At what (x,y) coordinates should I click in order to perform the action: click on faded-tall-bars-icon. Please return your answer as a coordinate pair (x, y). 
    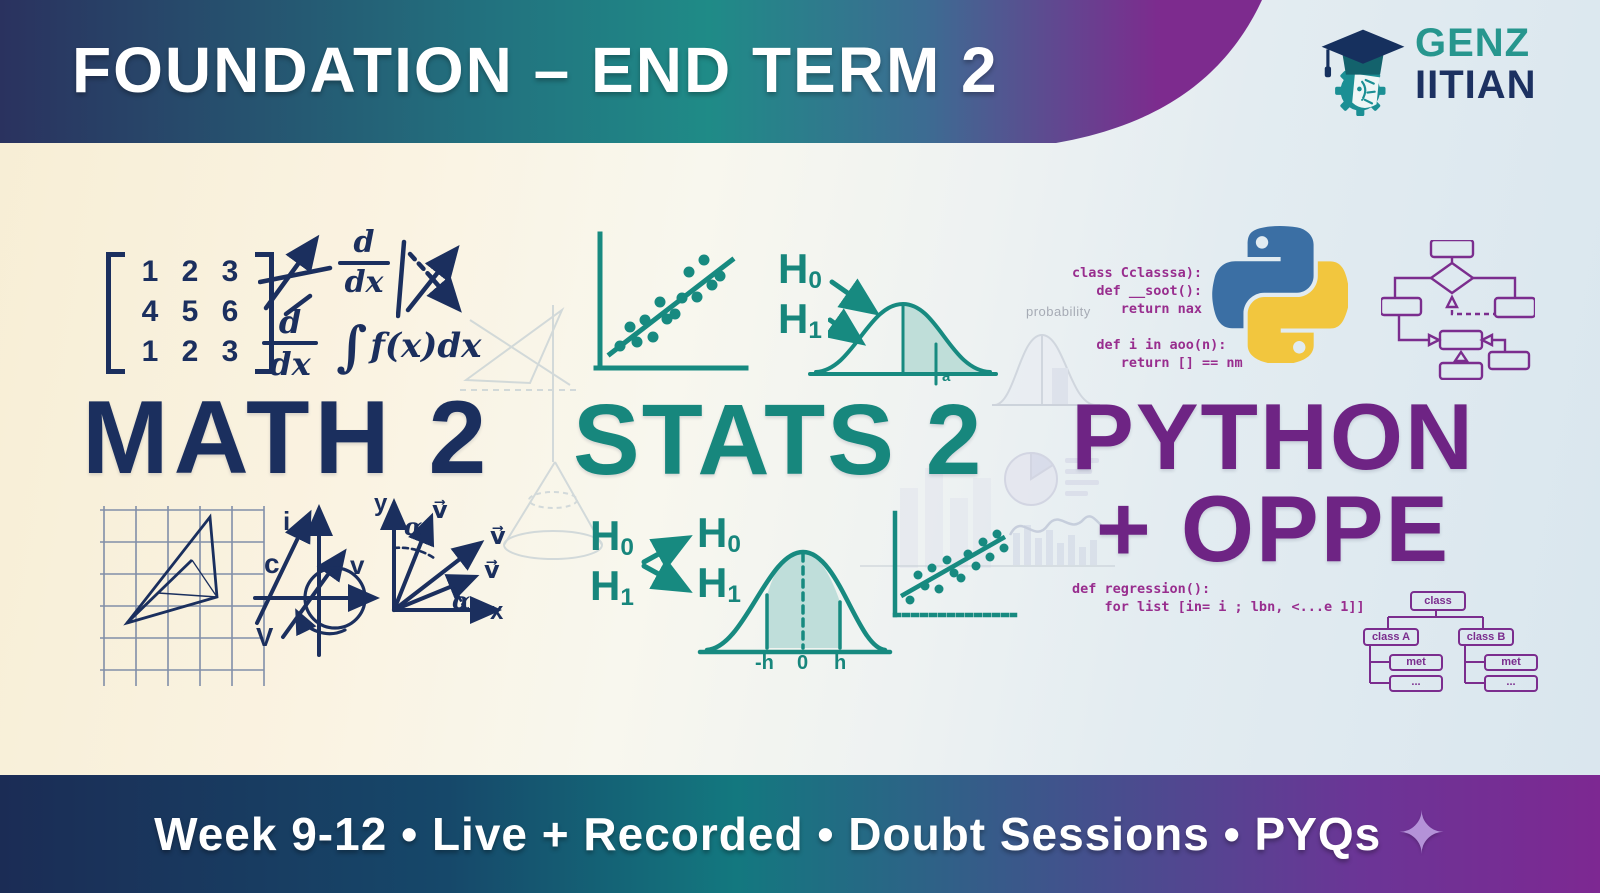
    Looking at the image, I should click on (945, 518).